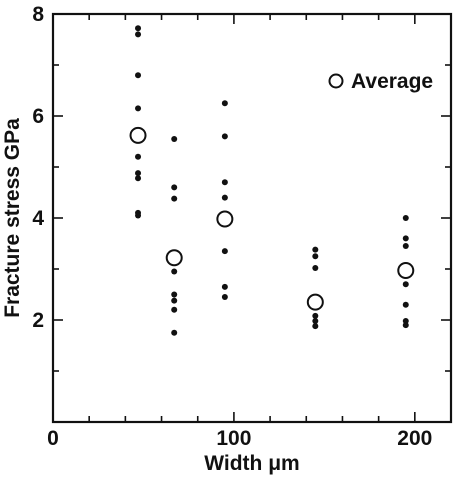 This screenshot has width=456, height=477. I want to click on legend-average-label: Average, so click(392, 81).